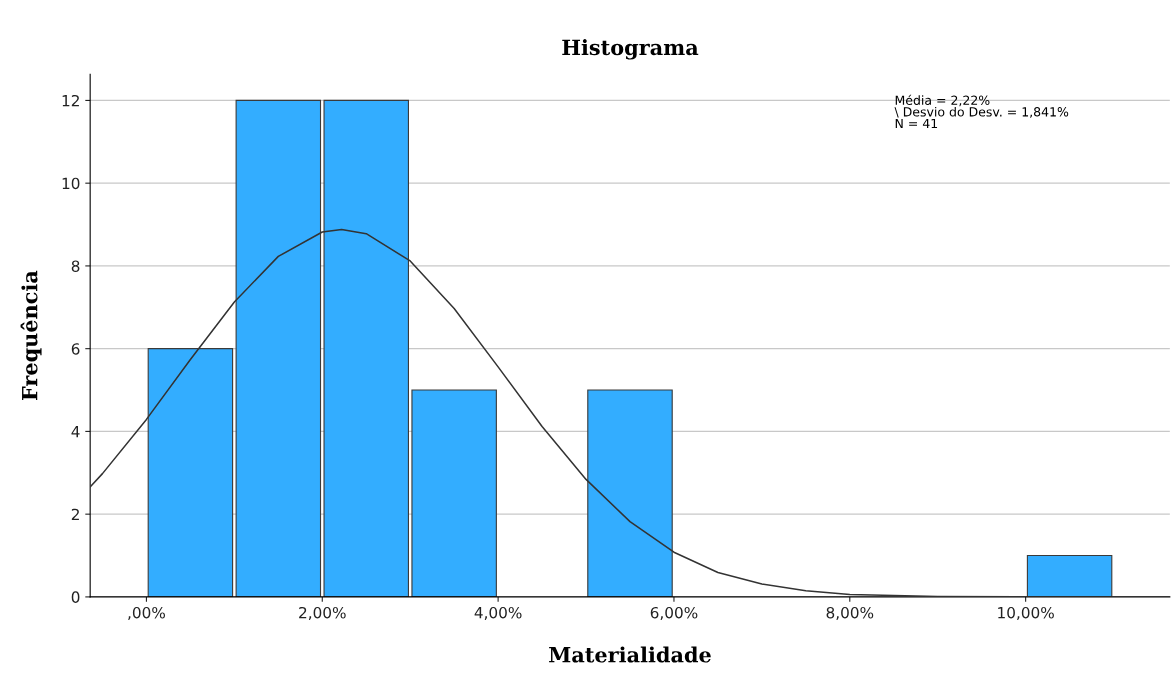 This screenshot has height=676, width=1171. I want to click on x-tick-label: 6,00%, so click(674, 613).